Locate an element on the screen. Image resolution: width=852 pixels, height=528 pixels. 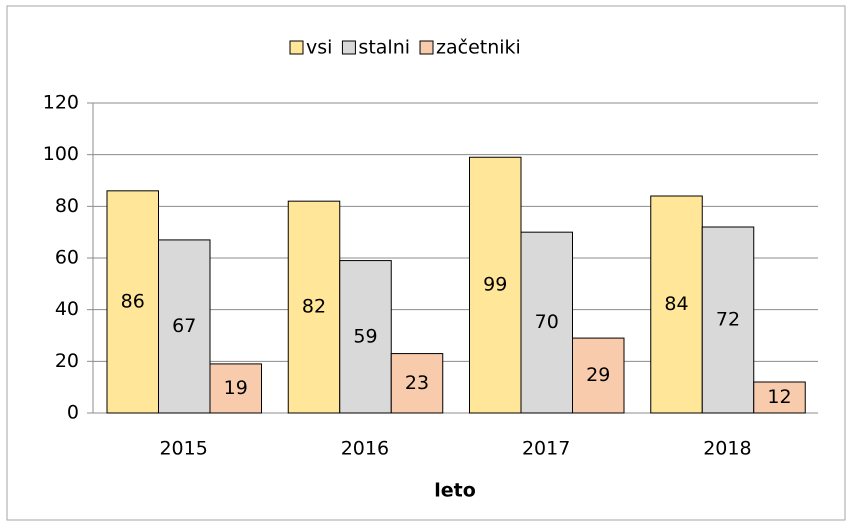
data-label: 29 is located at coordinates (598, 375).